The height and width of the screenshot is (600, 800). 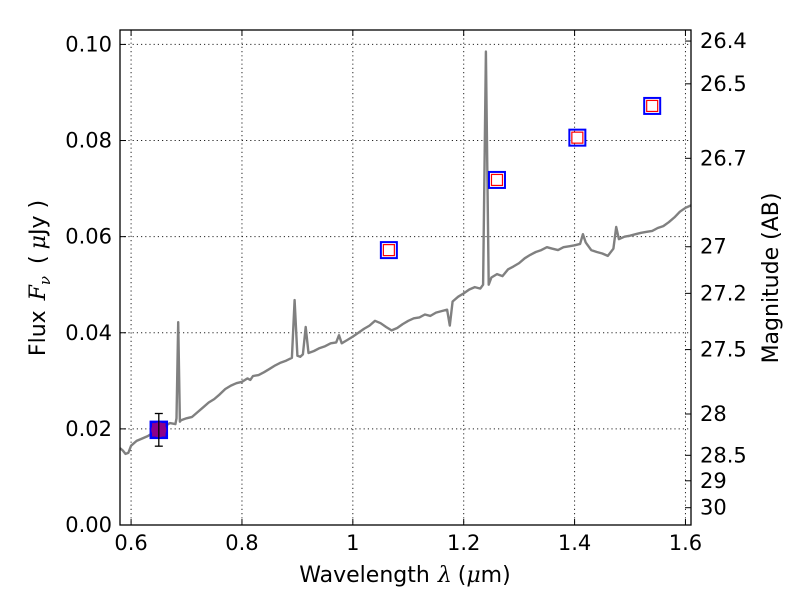 I want to click on x-tick-label: 0.6, so click(x=130, y=543).